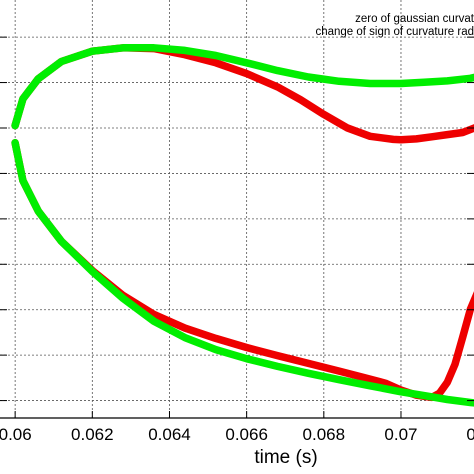 The height and width of the screenshot is (474, 474). I want to click on x-tick-label-2: 0.064, so click(169, 434).